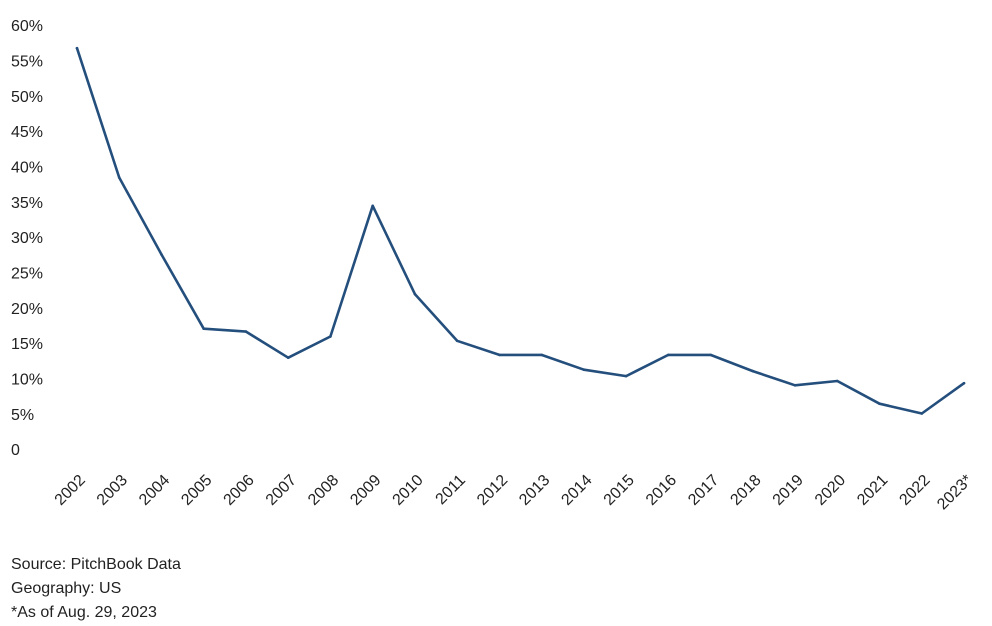 The height and width of the screenshot is (626, 992). What do you see at coordinates (15, 450) in the screenshot?
I see `y-tick-label: 0` at bounding box center [15, 450].